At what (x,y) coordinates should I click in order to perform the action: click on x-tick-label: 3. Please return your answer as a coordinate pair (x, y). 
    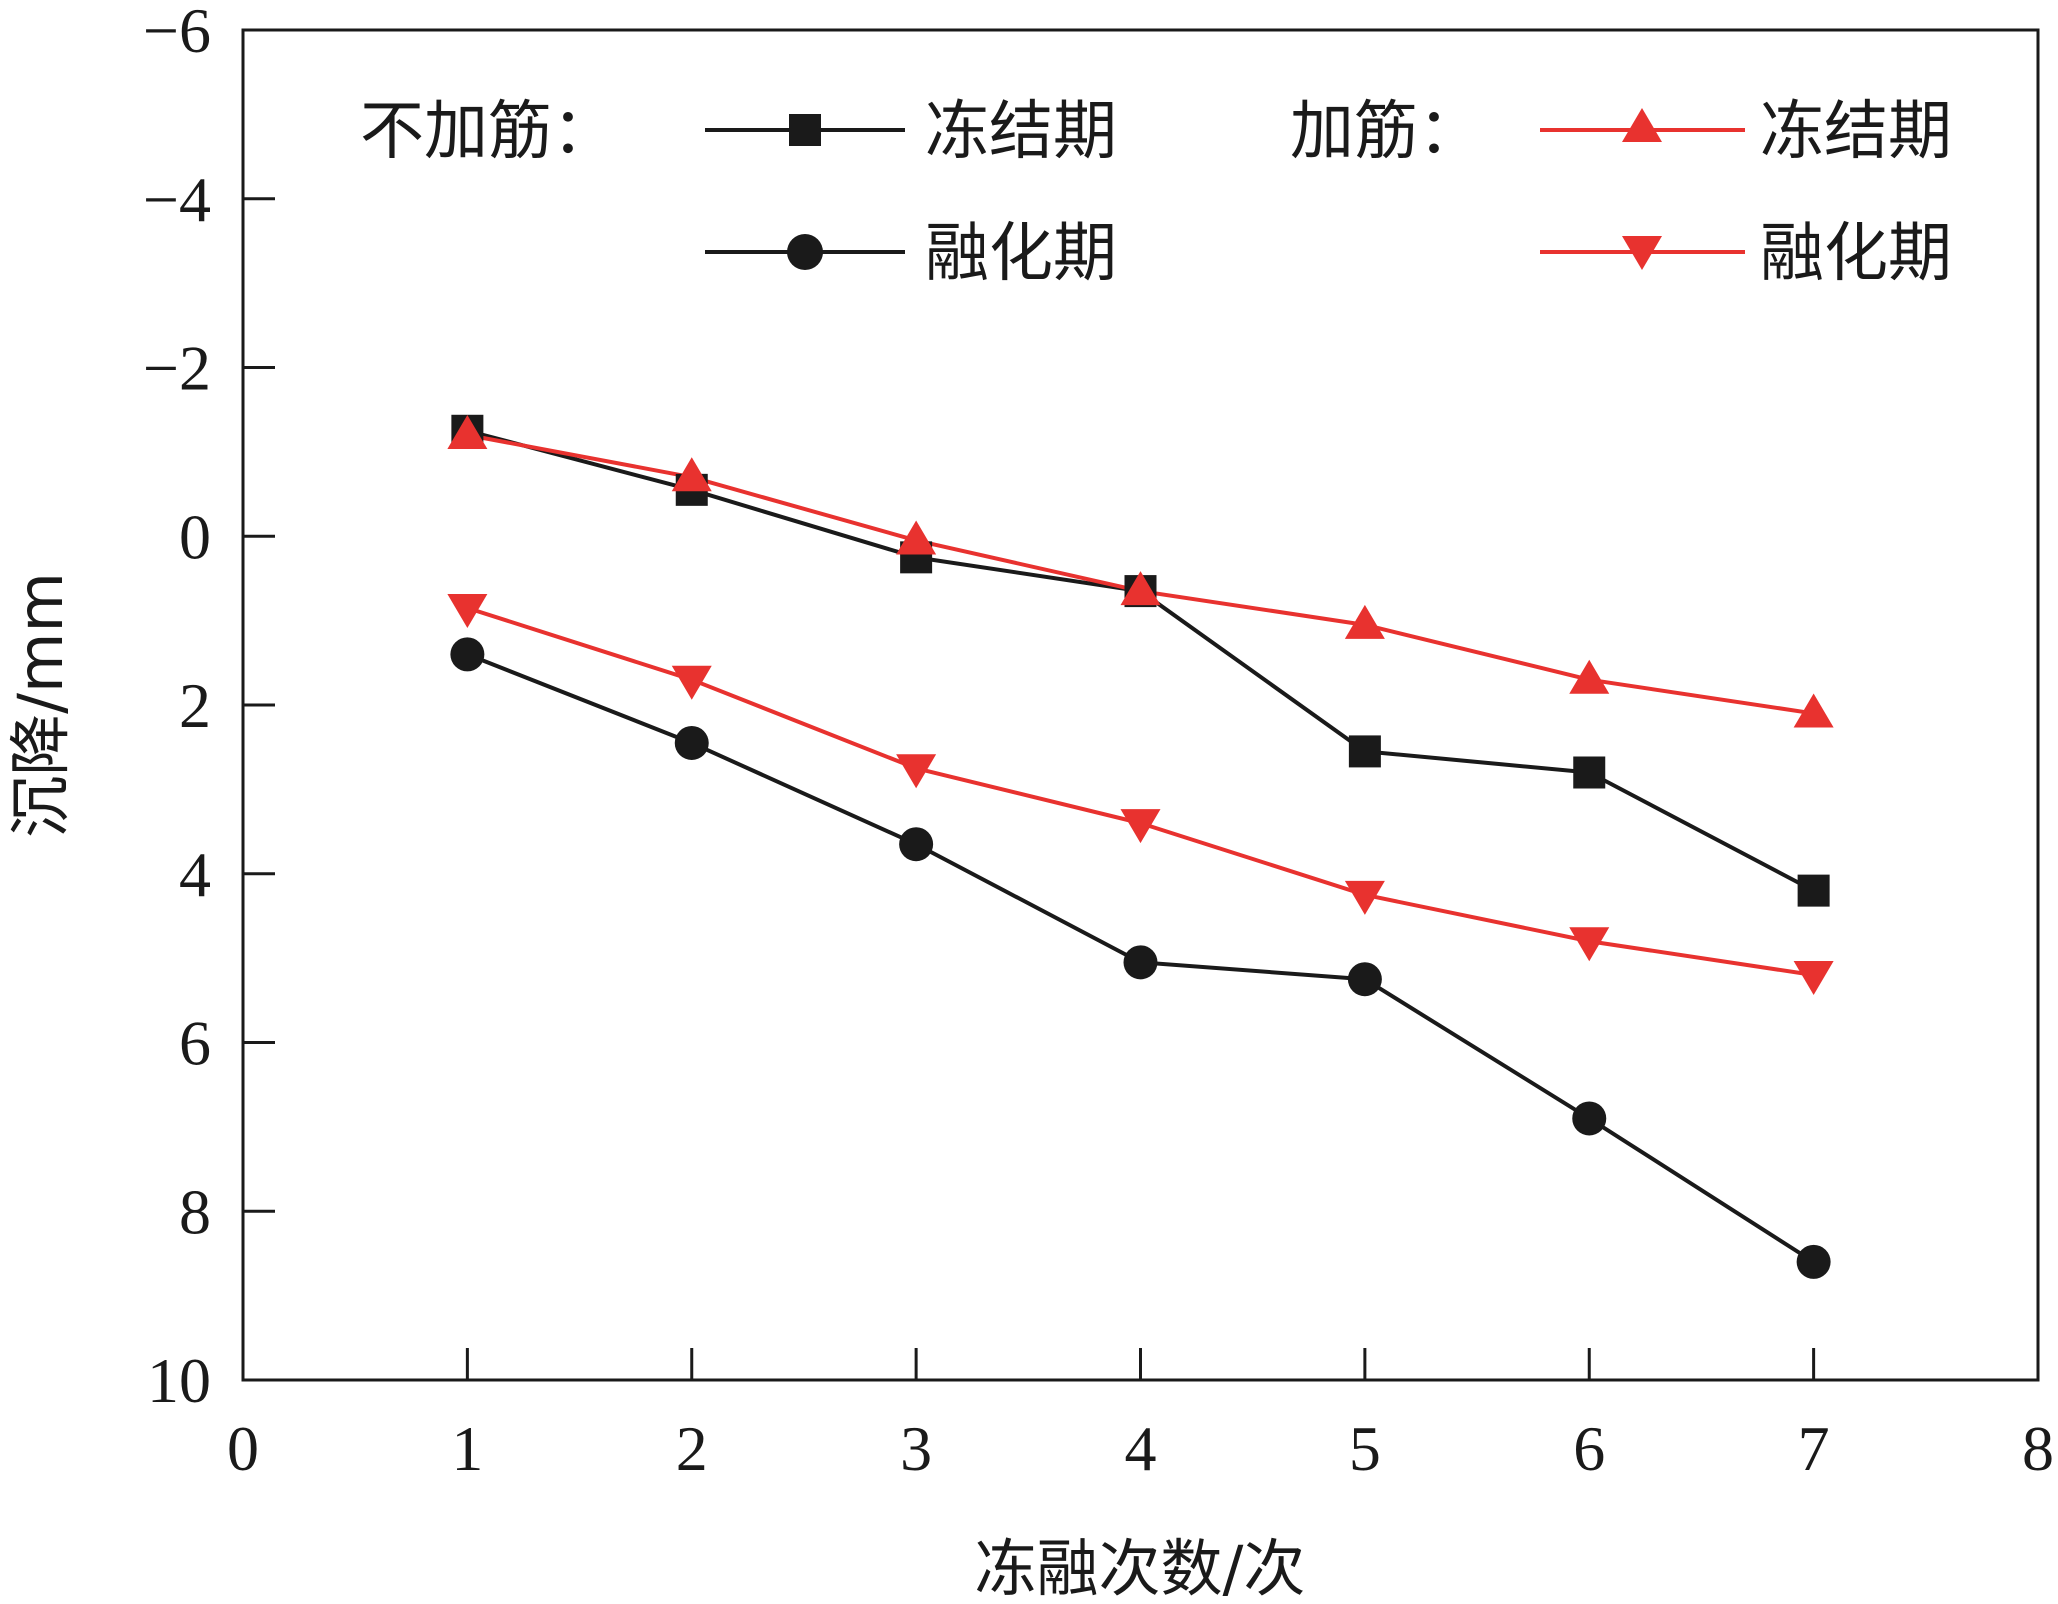
    Looking at the image, I should click on (916, 1448).